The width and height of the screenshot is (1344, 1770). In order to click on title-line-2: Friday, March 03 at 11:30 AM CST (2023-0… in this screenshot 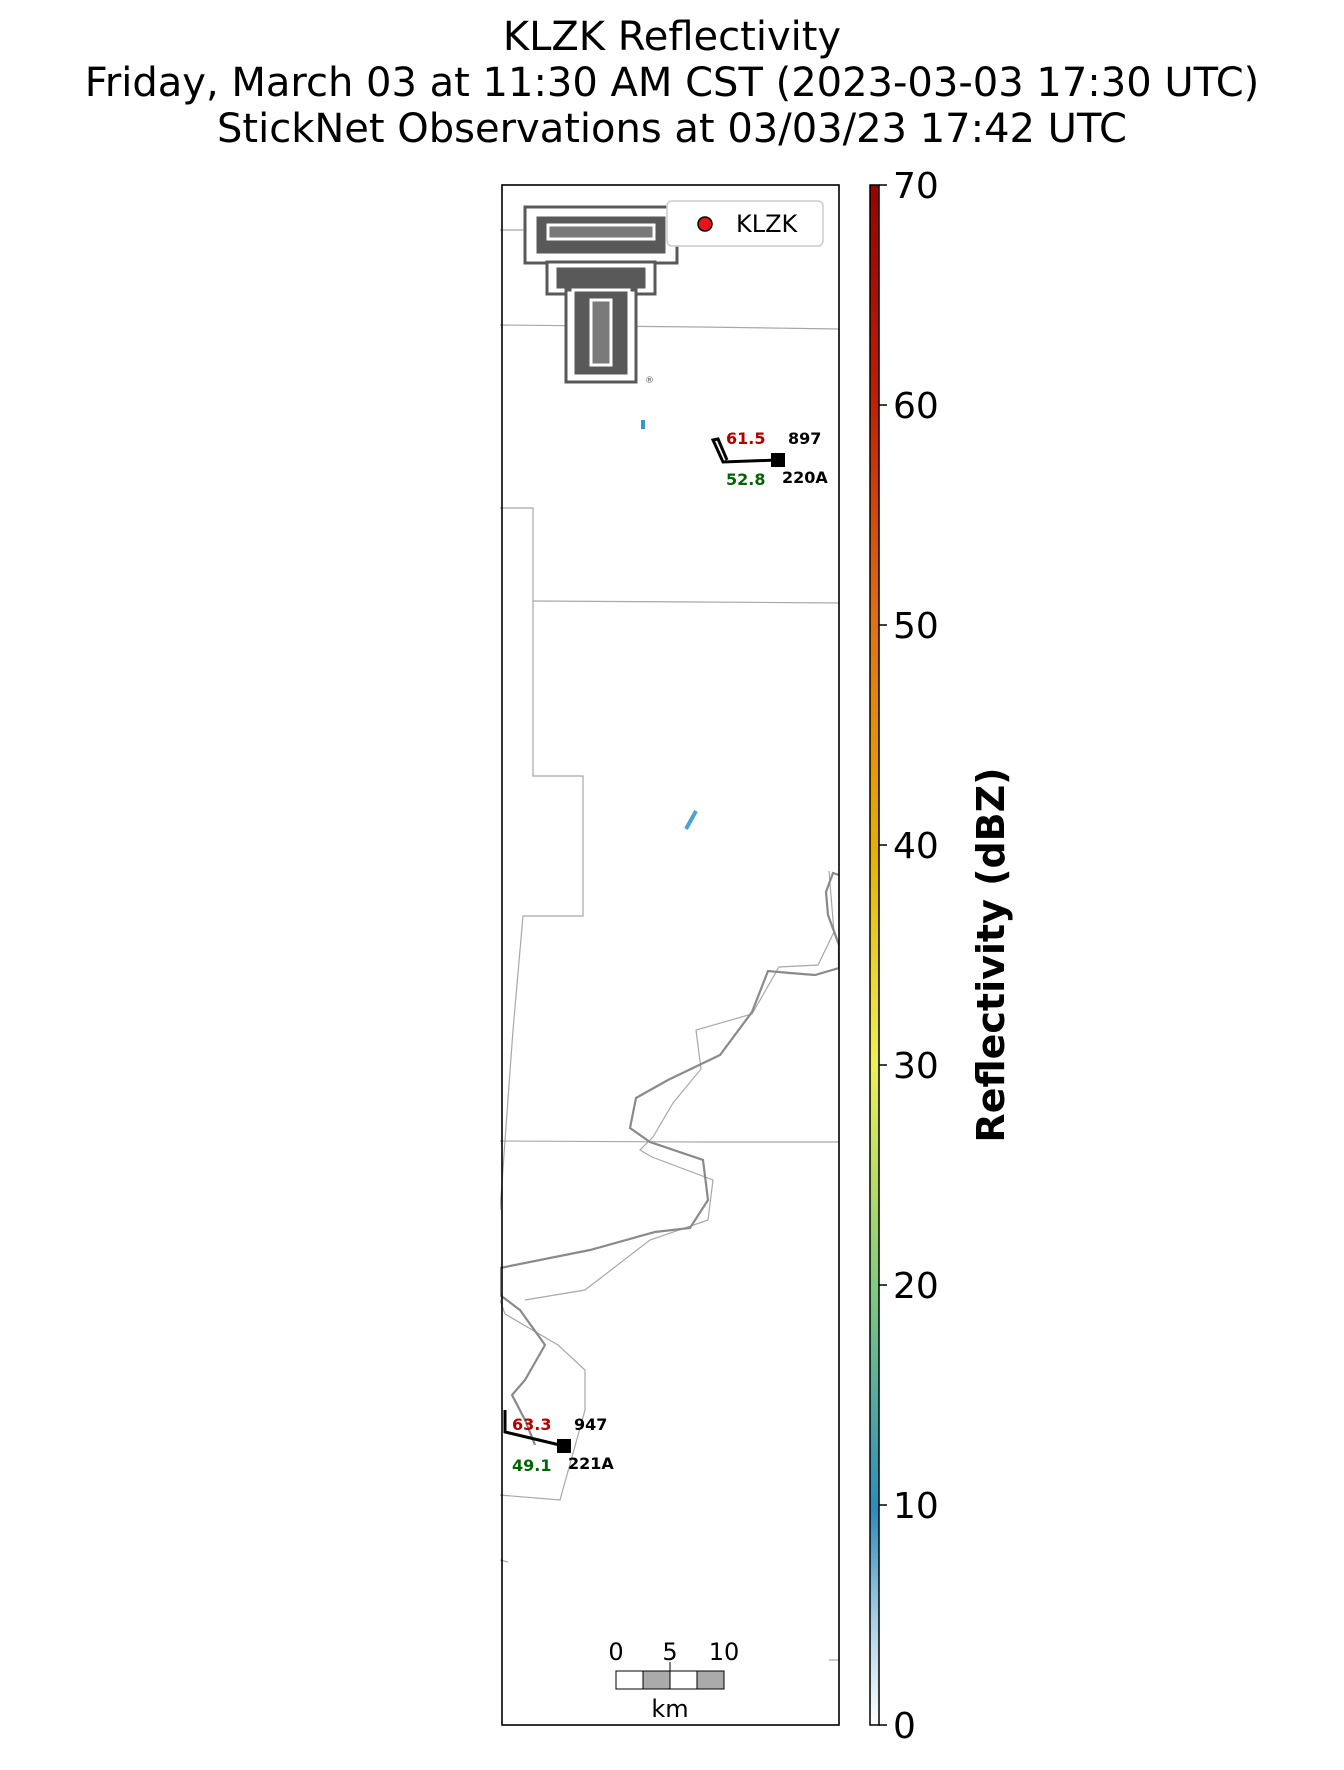, I will do `click(672, 83)`.